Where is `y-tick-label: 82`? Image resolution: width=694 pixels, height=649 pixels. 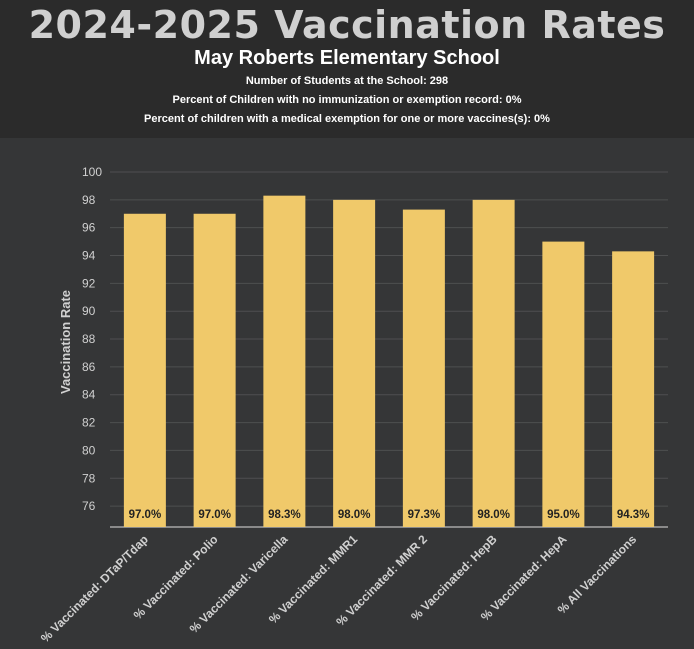
y-tick-label: 82 is located at coordinates (89, 423).